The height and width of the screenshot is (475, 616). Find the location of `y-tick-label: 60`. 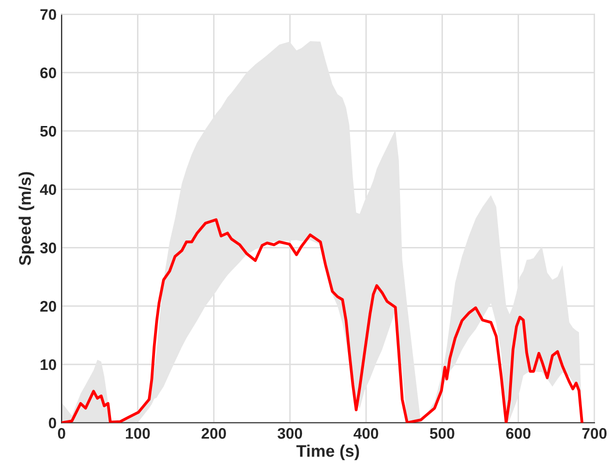

y-tick-label: 60 is located at coordinates (48, 72).